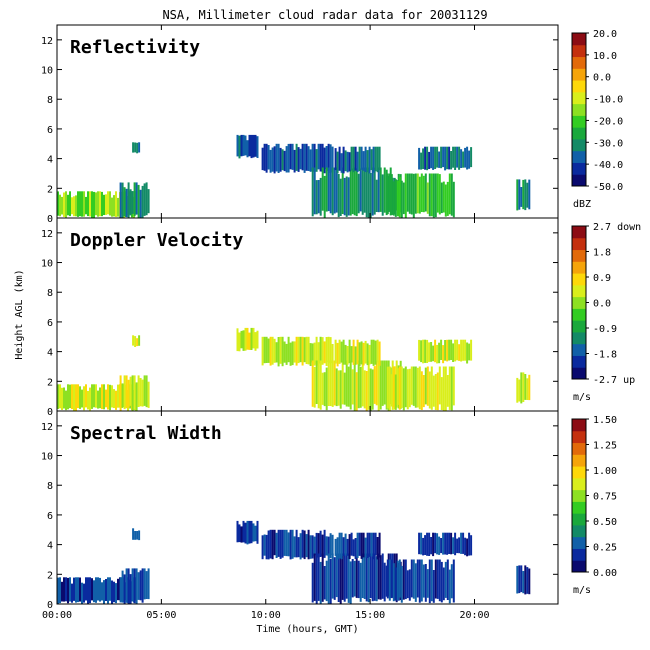 This screenshot has height=650, width=650. I want to click on y-axis-label: Height AGL (km), so click(19, 314).